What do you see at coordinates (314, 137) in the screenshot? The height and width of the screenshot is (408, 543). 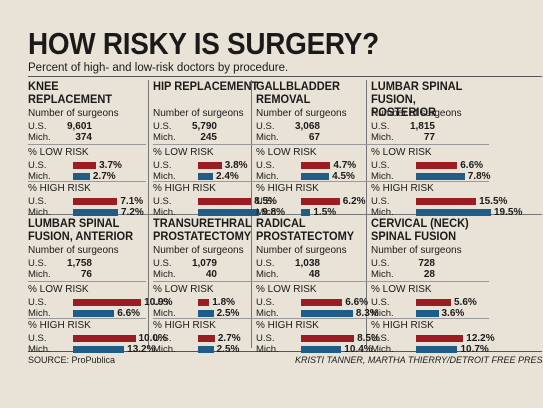 I see `mich-surgeon-count: 67` at bounding box center [314, 137].